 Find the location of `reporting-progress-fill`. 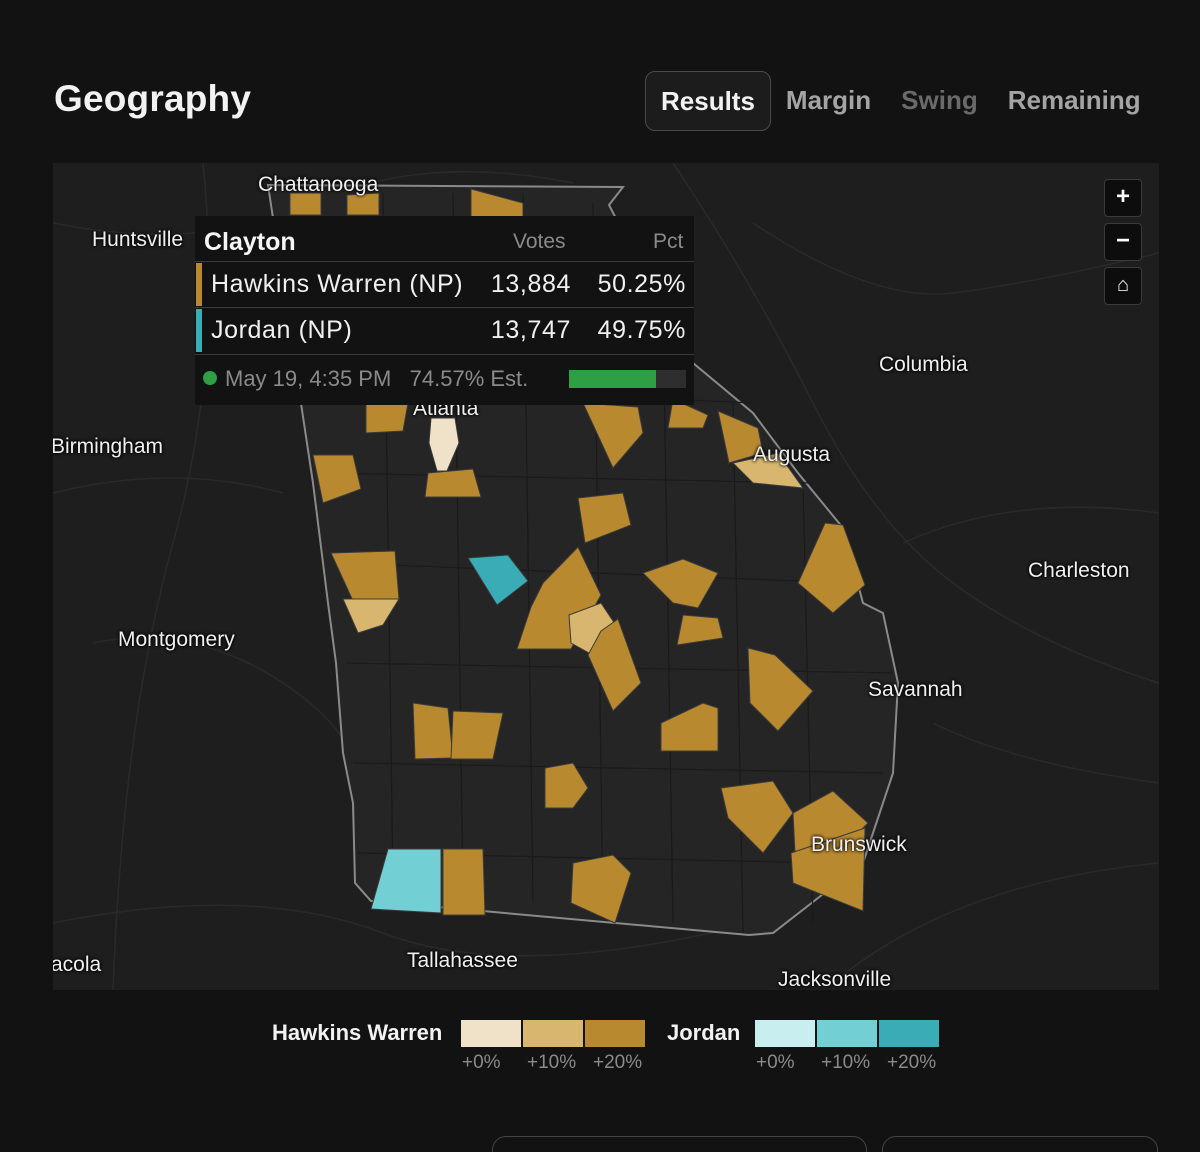

reporting-progress-fill is located at coordinates (613, 379).